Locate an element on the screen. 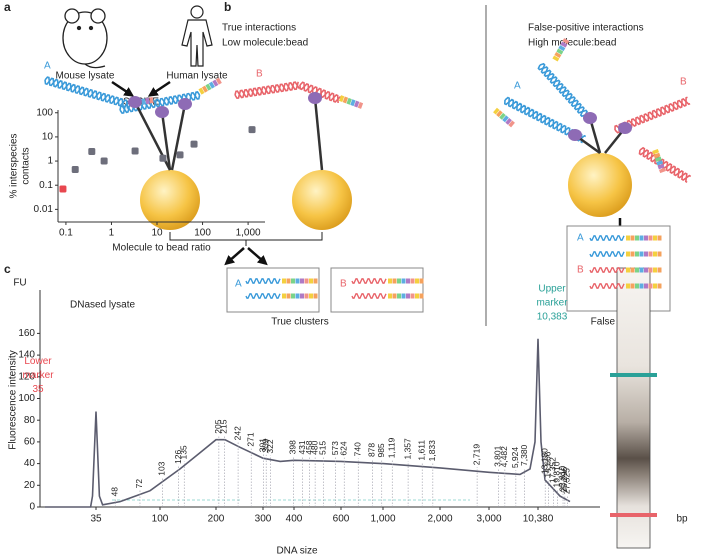 The height and width of the screenshot is (560, 703). peak-label: 126 is located at coordinates (178, 456).